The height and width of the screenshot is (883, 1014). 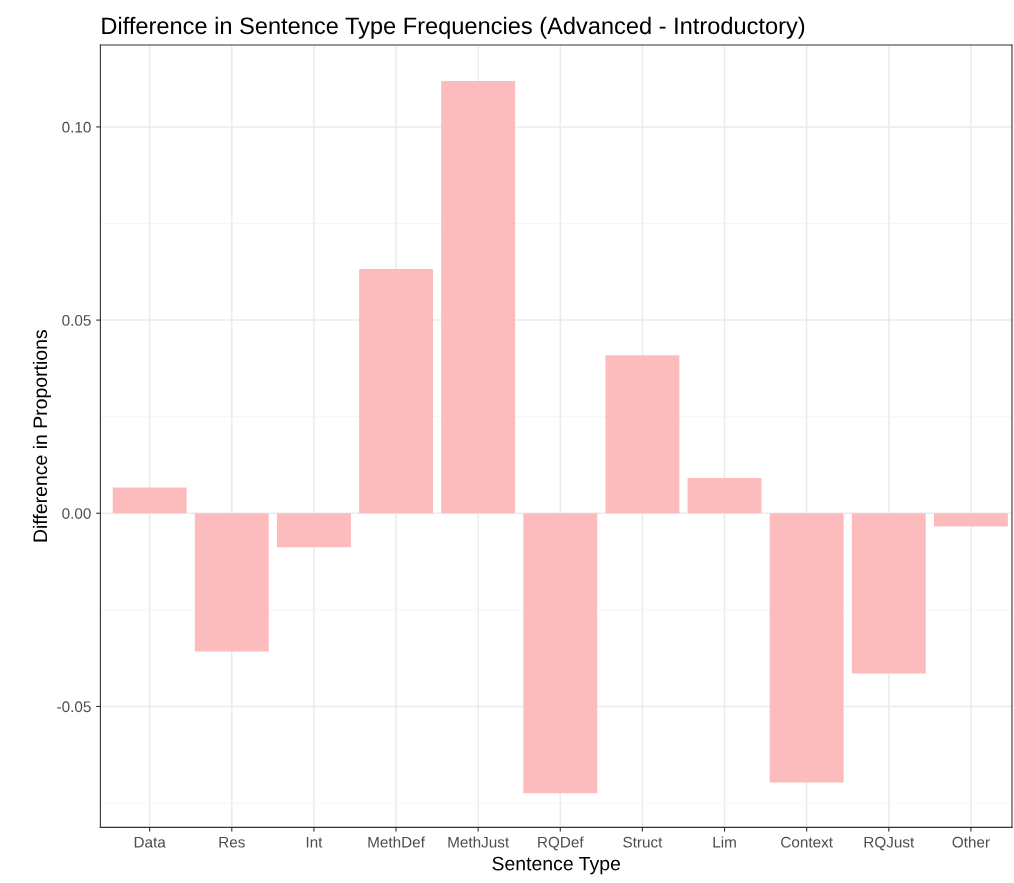 I want to click on x-tick-label: Res, so click(x=232, y=842).